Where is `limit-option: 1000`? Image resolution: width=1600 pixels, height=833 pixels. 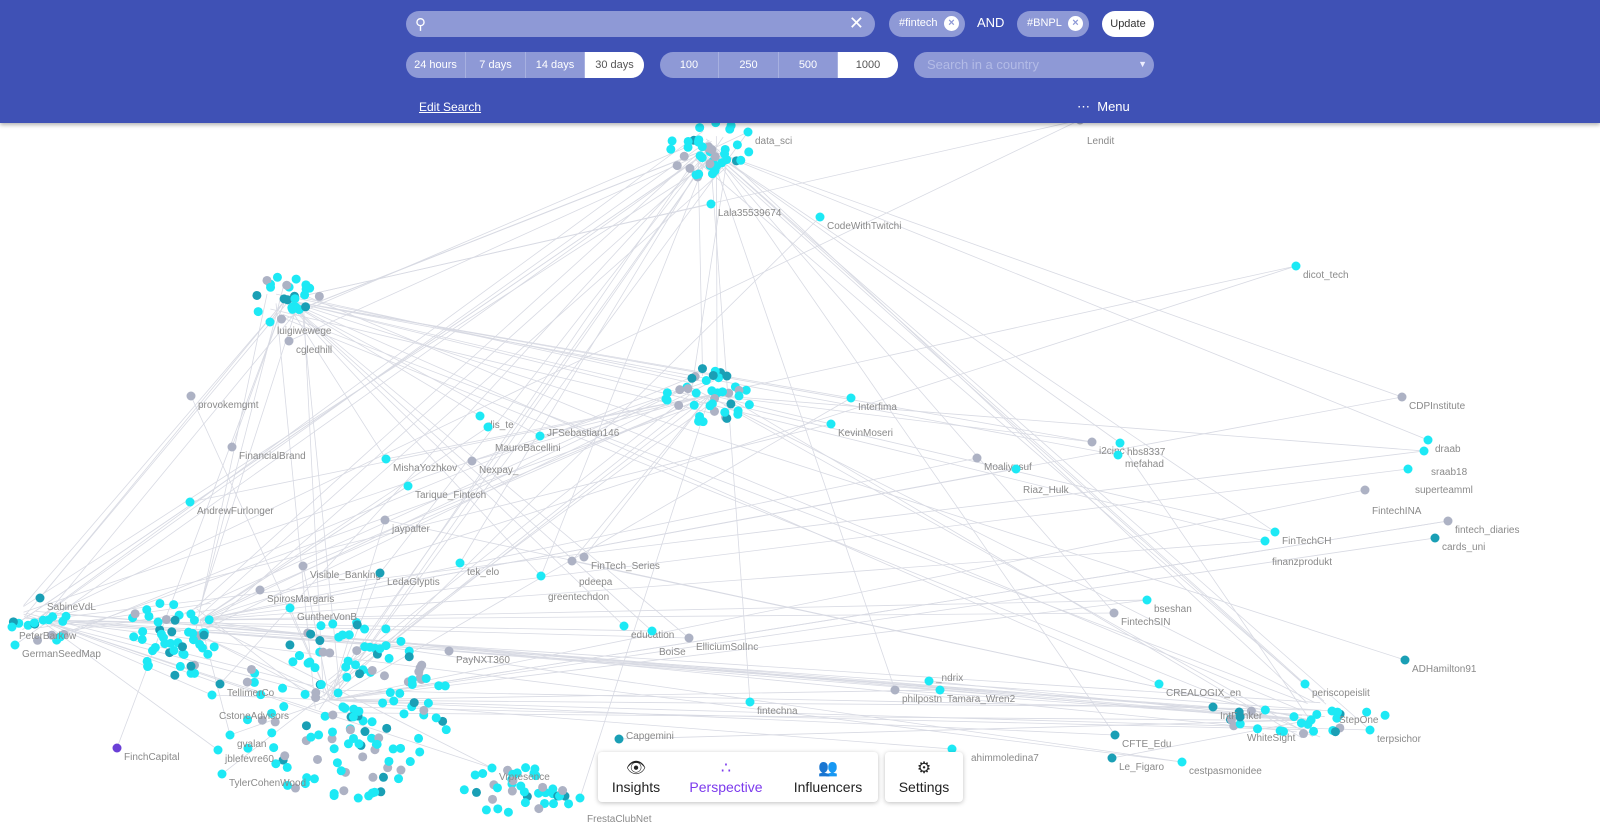 limit-option: 1000 is located at coordinates (868, 65).